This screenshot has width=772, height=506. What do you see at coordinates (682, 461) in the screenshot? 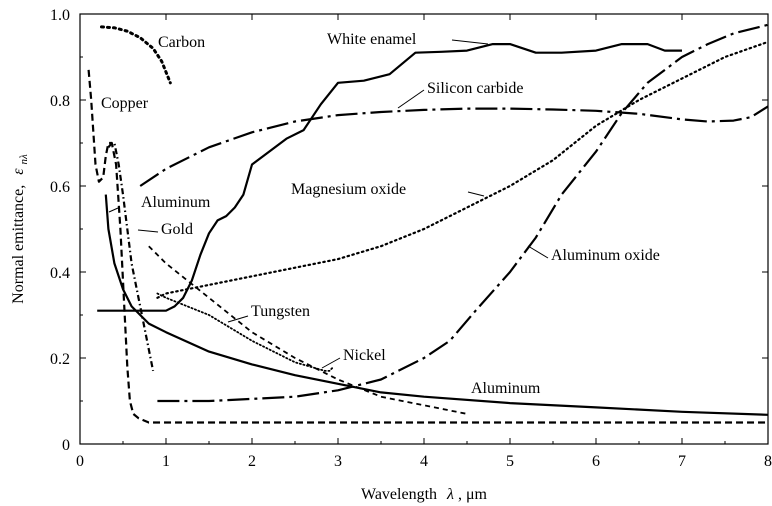
I see `x-tick-label: 7` at bounding box center [682, 461].